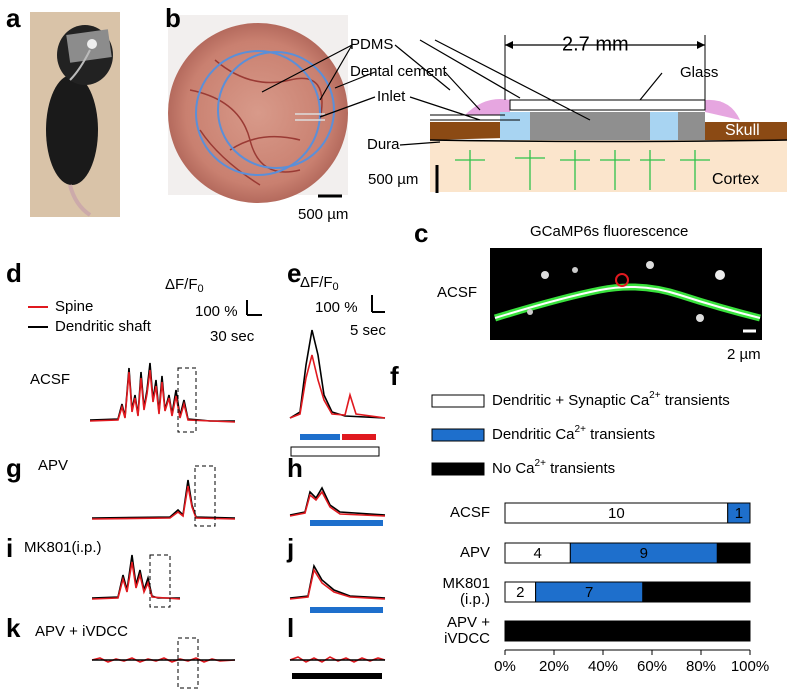  Describe the element at coordinates (750, 666) in the screenshot. I see `x-tick-label: 100%` at that location.